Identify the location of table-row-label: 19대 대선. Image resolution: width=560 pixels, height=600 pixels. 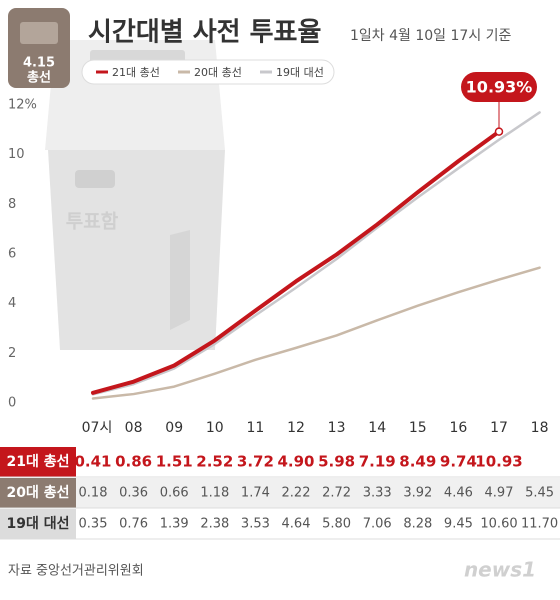
(38, 524).